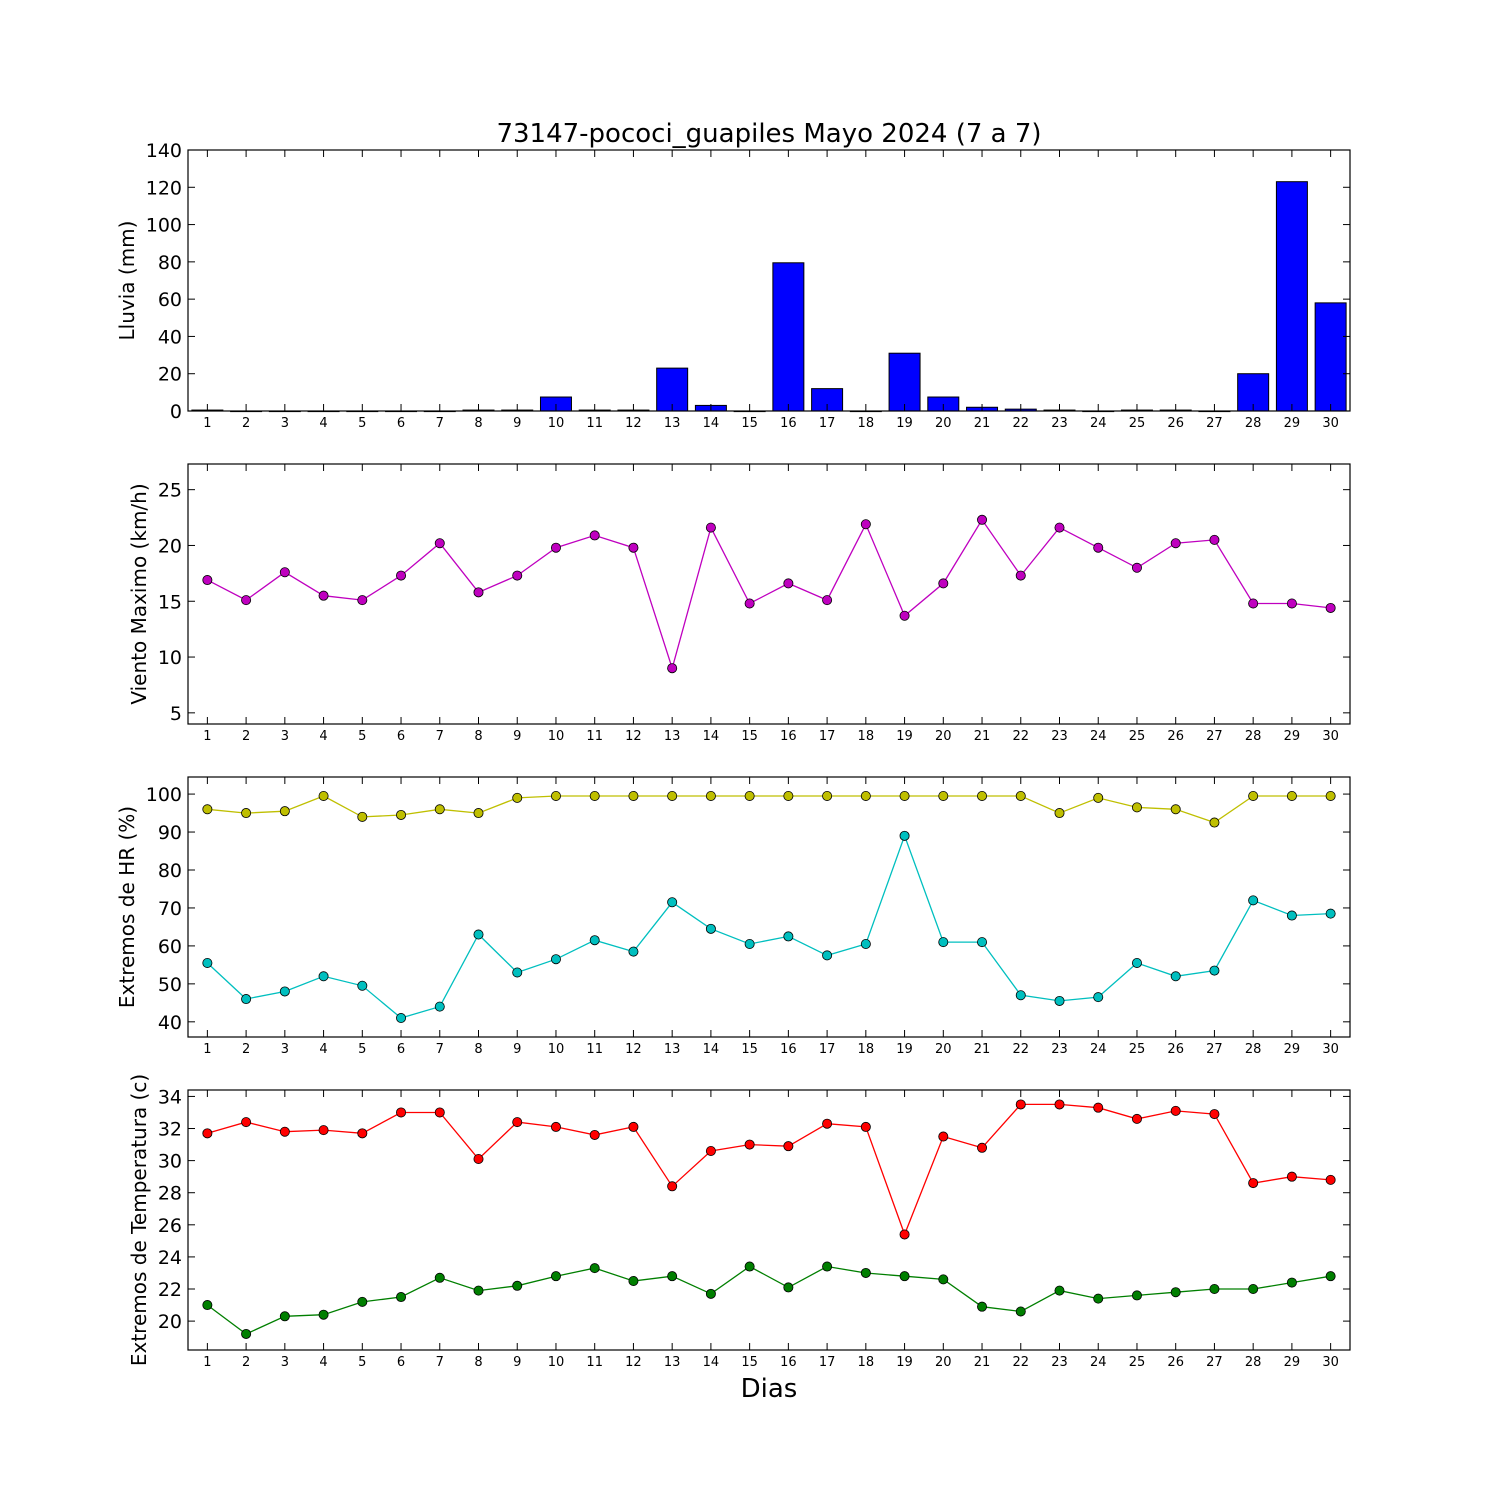  Describe the element at coordinates (1059, 1362) in the screenshot. I see `temperature-xtick-label: 23` at that location.